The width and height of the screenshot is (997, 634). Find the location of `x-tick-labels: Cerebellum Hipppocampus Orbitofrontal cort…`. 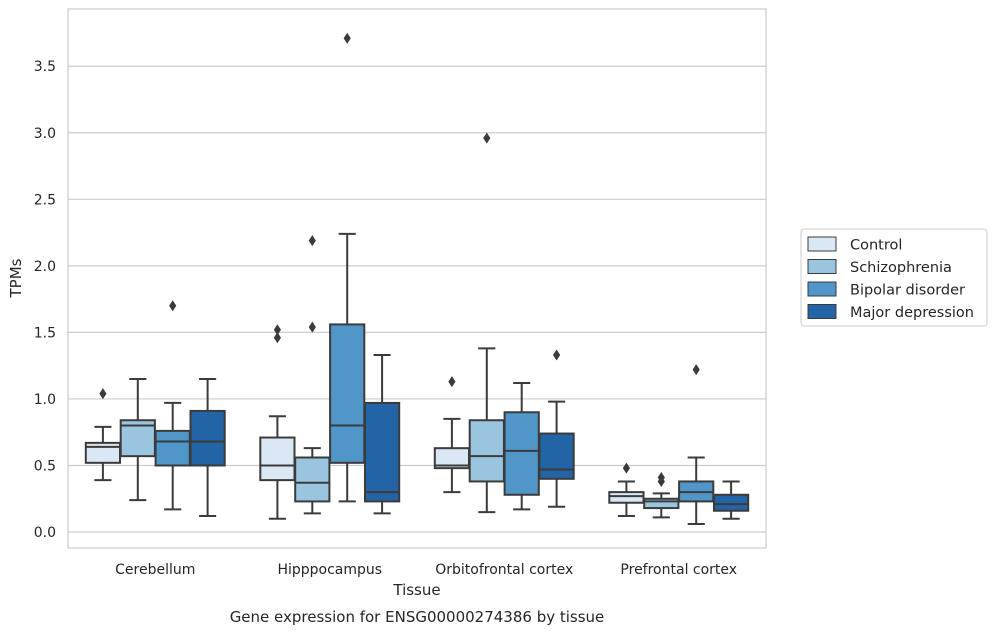

x-tick-labels: Cerebellum Hipppocampus Orbitofrontal cort… is located at coordinates (426, 570).